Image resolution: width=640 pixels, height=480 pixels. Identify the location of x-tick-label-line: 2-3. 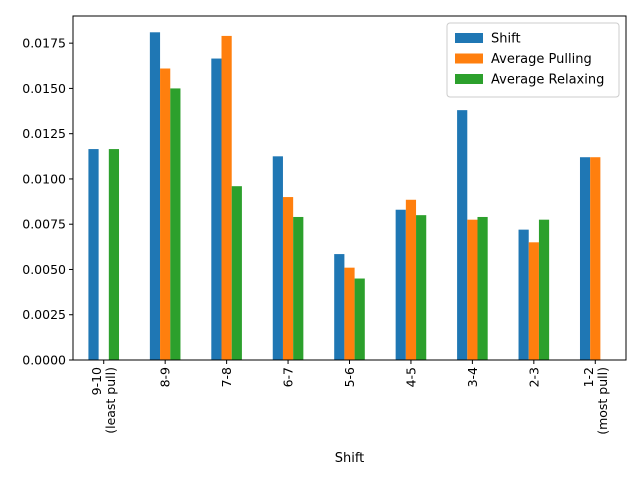
(533, 377).